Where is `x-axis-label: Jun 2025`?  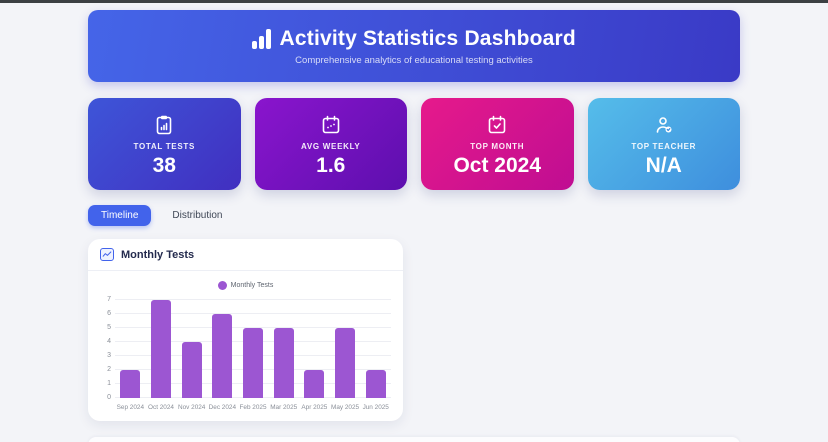
x-axis-label: Jun 2025 is located at coordinates (375, 407).